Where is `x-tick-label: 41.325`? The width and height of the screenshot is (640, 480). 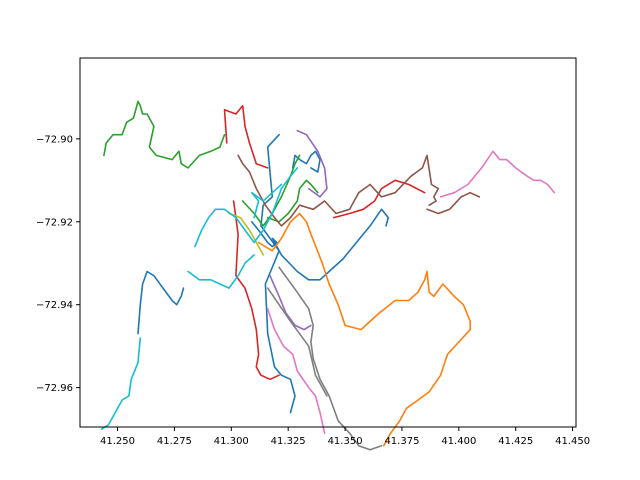 x-tick-label: 41.325 is located at coordinates (288, 441).